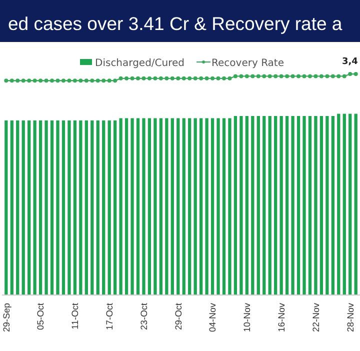  Describe the element at coordinates (178, 316) in the screenshot. I see `x-tick-label: 29-Oct` at that location.